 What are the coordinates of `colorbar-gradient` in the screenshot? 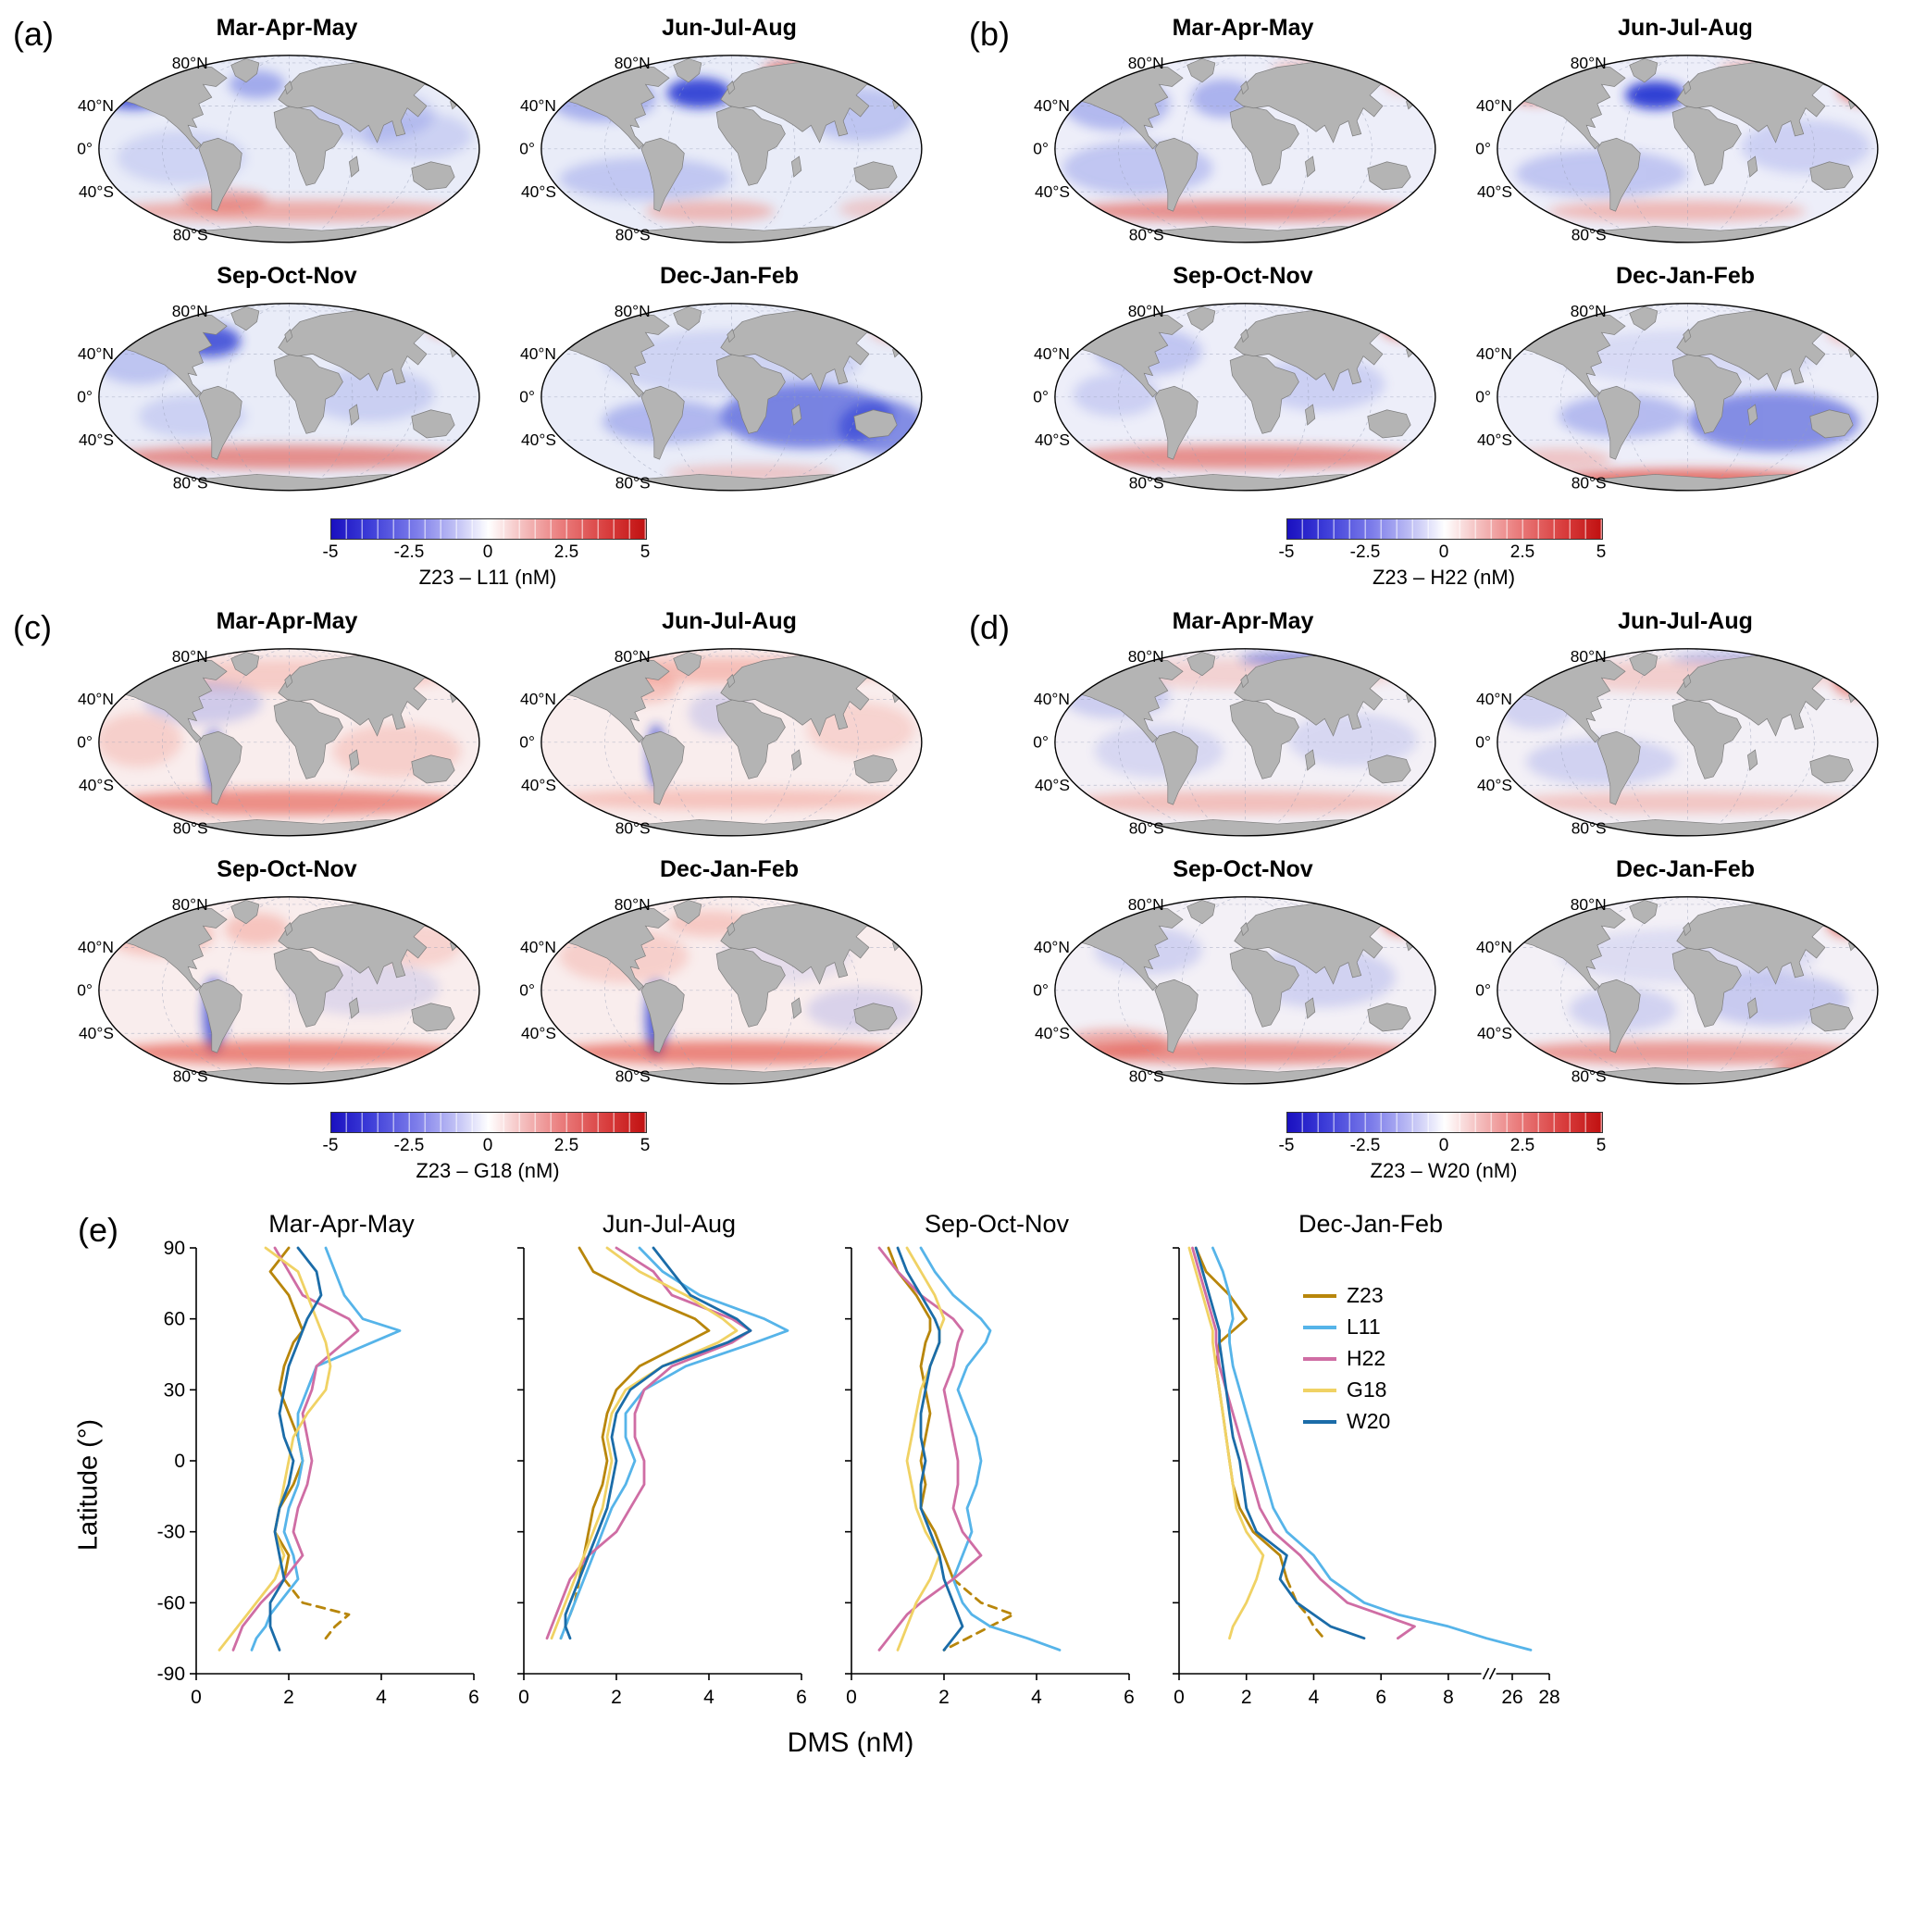 It's located at (489, 529).